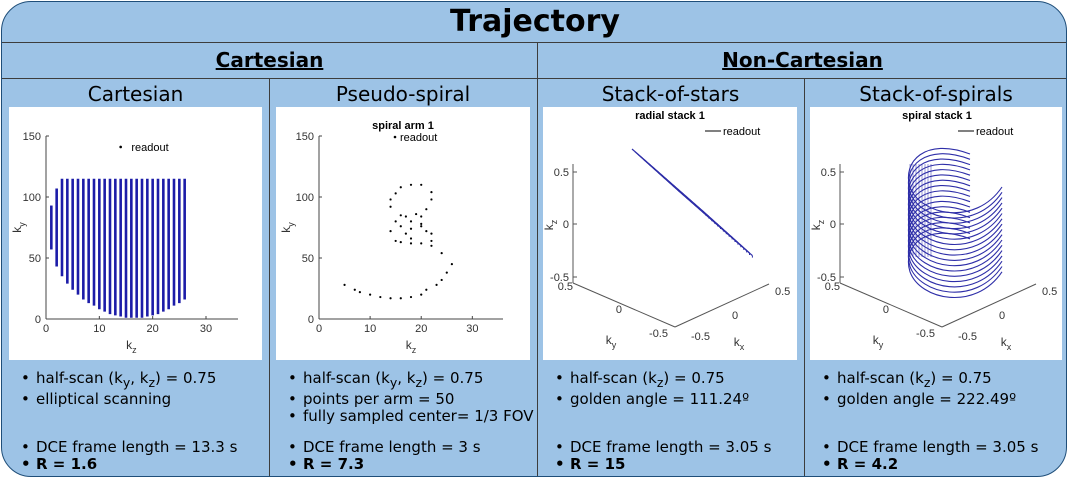 This screenshot has height=480, width=1070. I want to click on category-non-cartesian: Non-Cartesian, so click(802, 60).